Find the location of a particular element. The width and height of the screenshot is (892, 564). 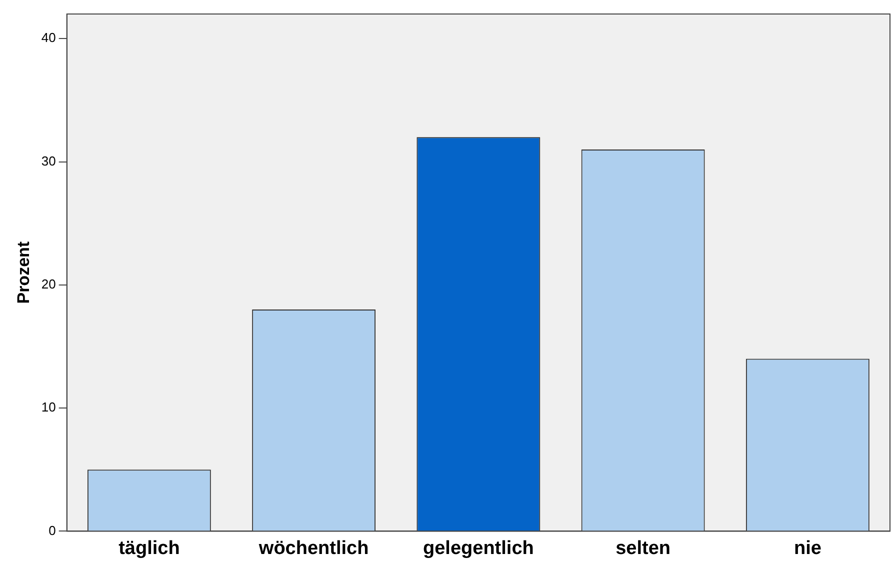

y-axis-title: Prozent is located at coordinates (23, 272).